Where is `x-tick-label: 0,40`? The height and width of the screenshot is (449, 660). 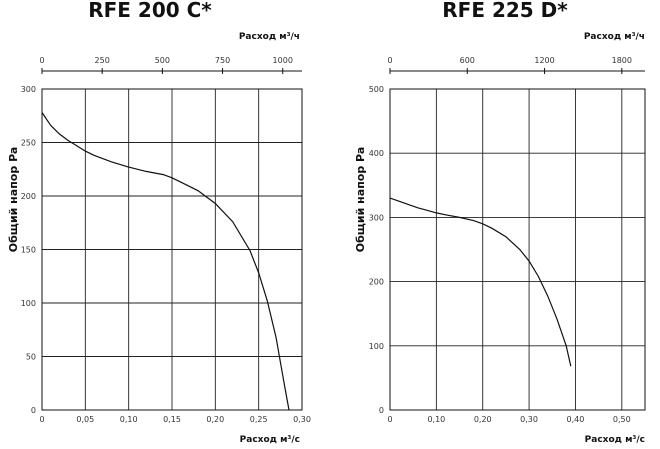
x-tick-label: 0,40 is located at coordinates (576, 419).